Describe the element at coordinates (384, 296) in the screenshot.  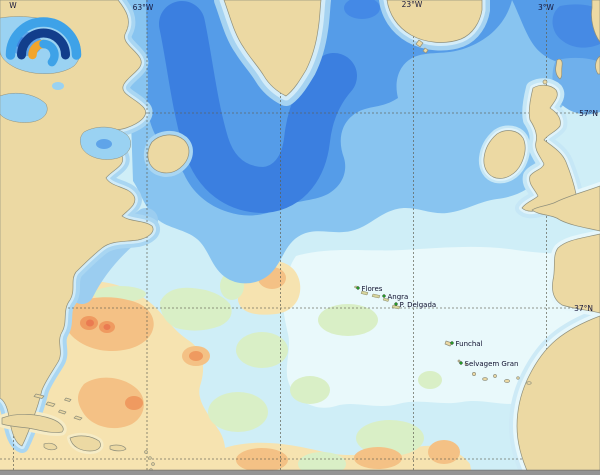
I see `place-marker-angra` at that location.